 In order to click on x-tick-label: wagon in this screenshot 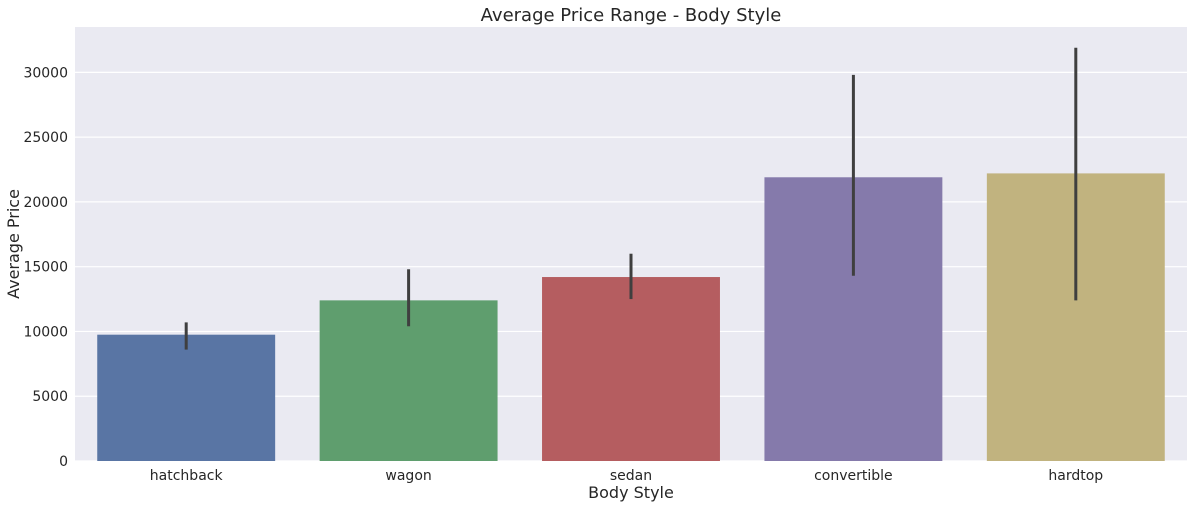, I will do `click(408, 476)`.